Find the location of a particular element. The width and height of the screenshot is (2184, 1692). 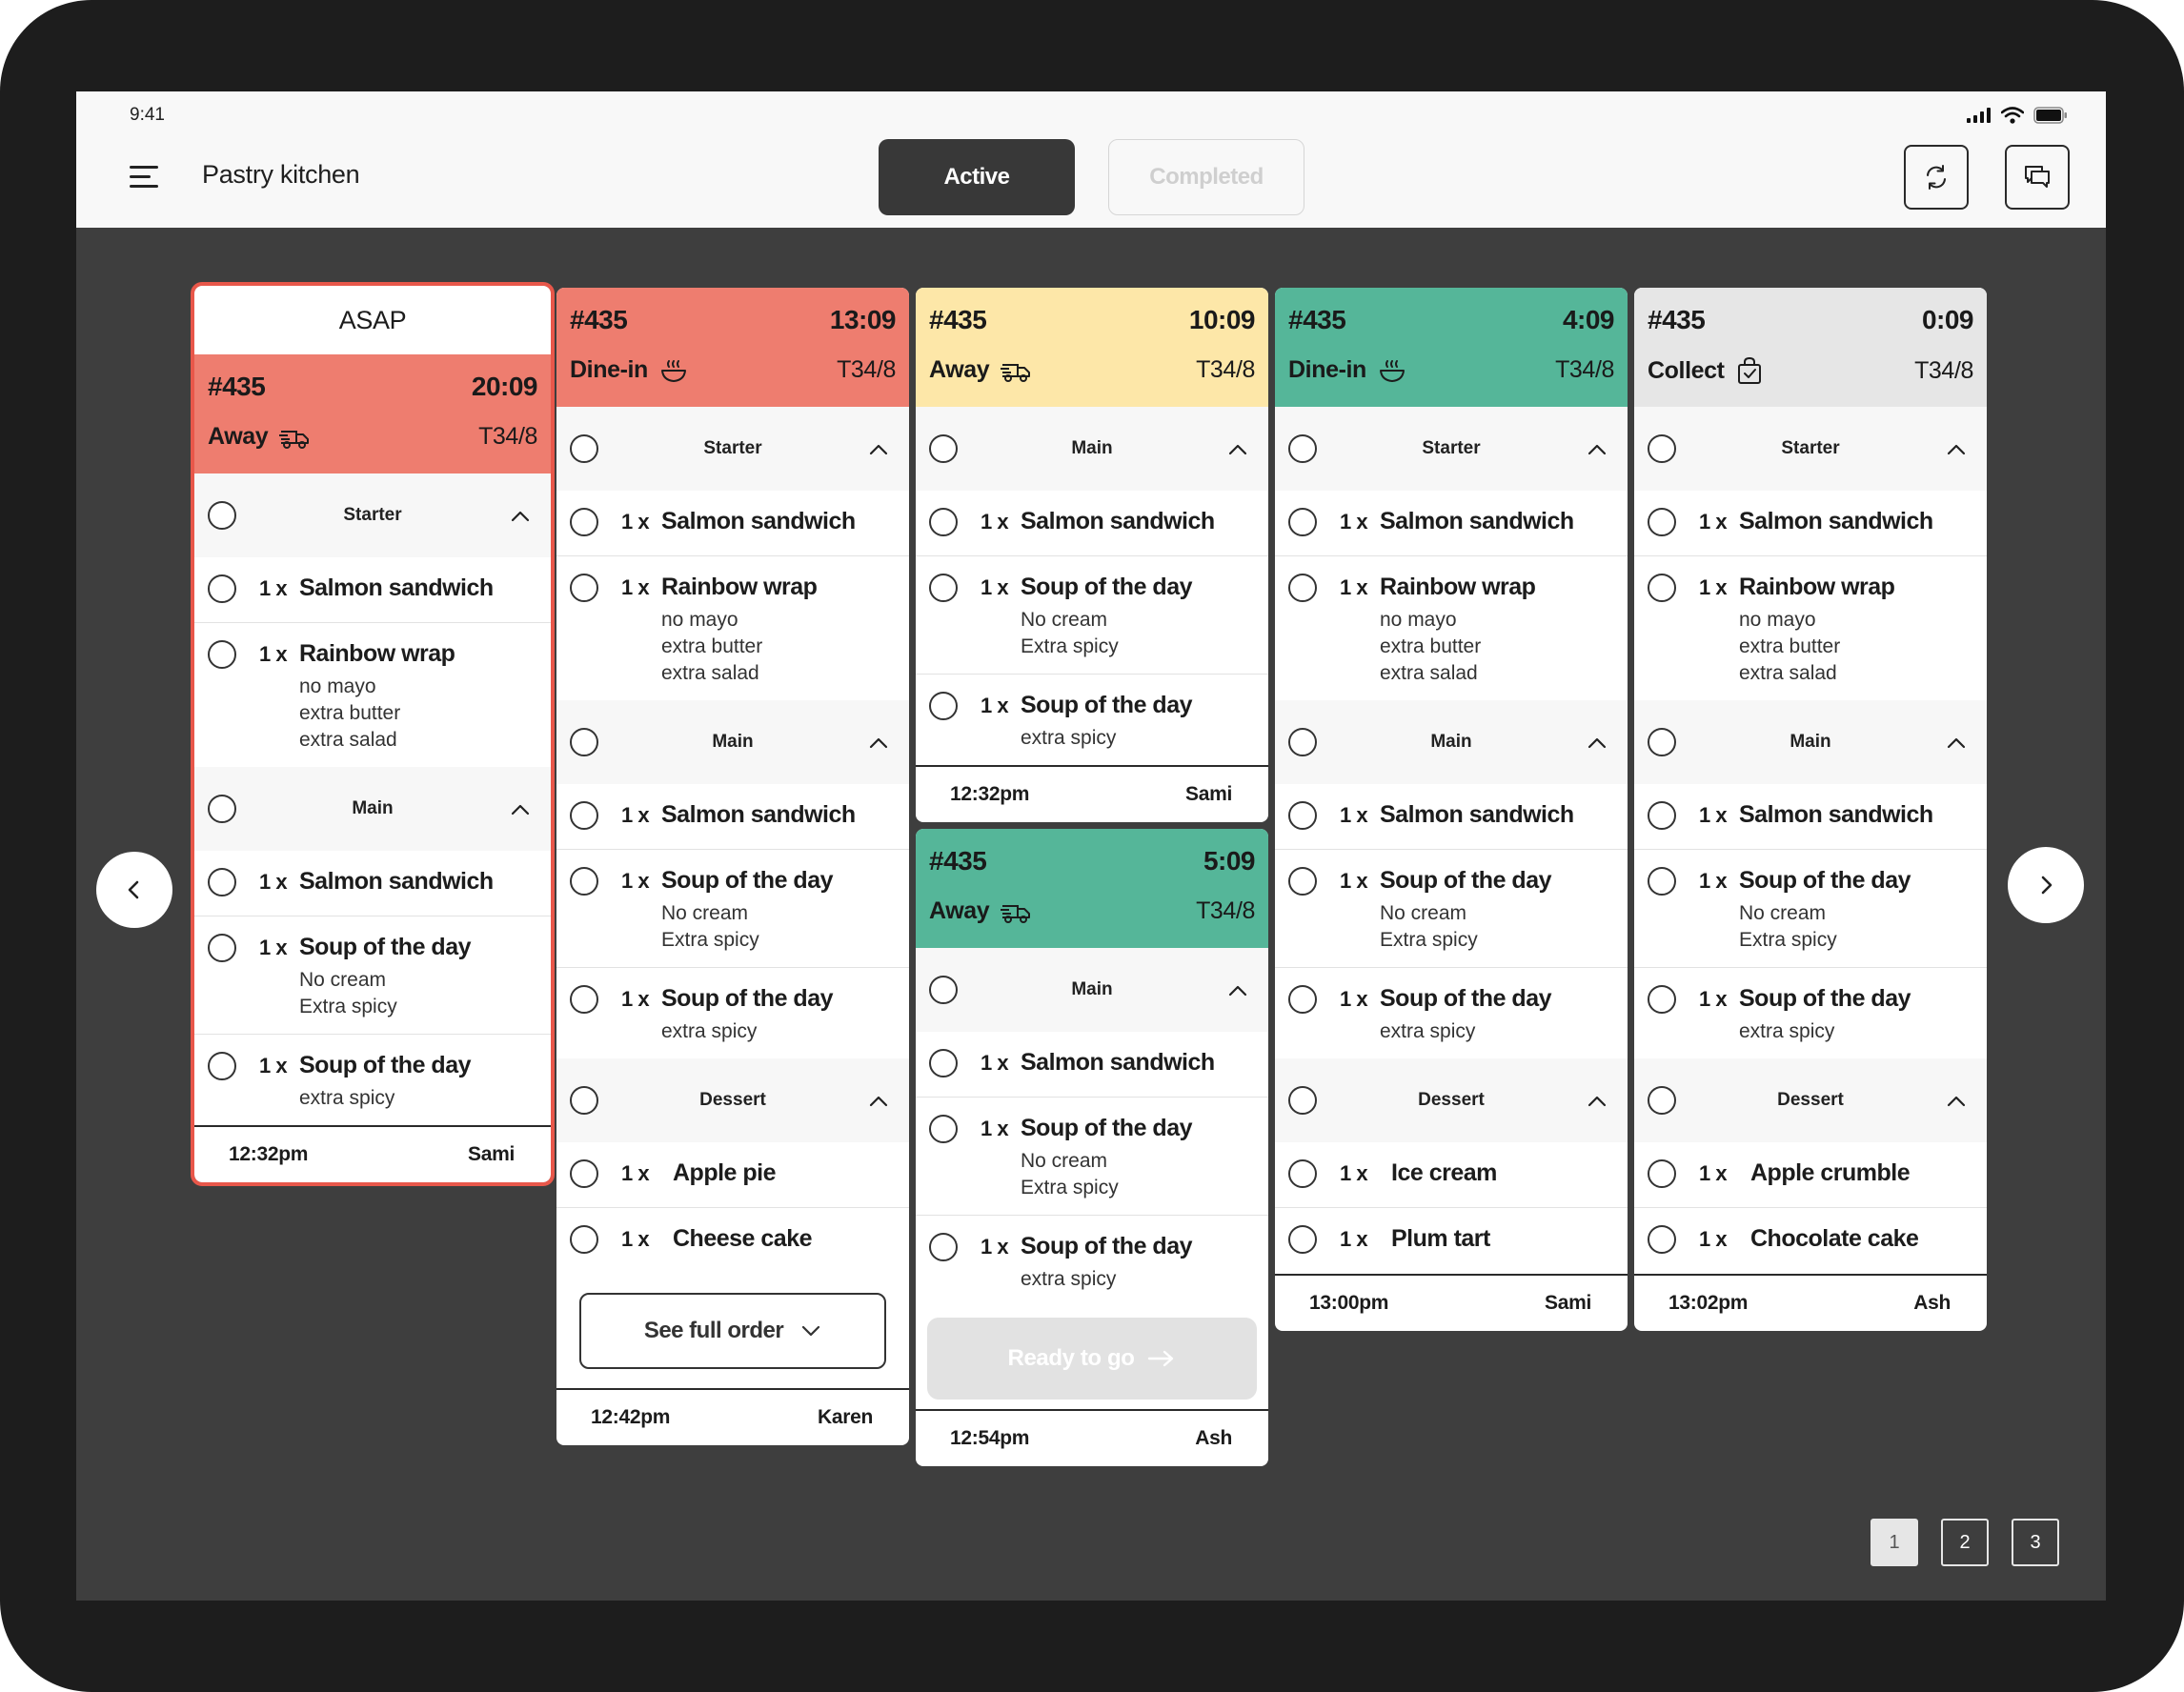

order-header: #435 13:09 Dine-in T34/8 is located at coordinates (733, 347).